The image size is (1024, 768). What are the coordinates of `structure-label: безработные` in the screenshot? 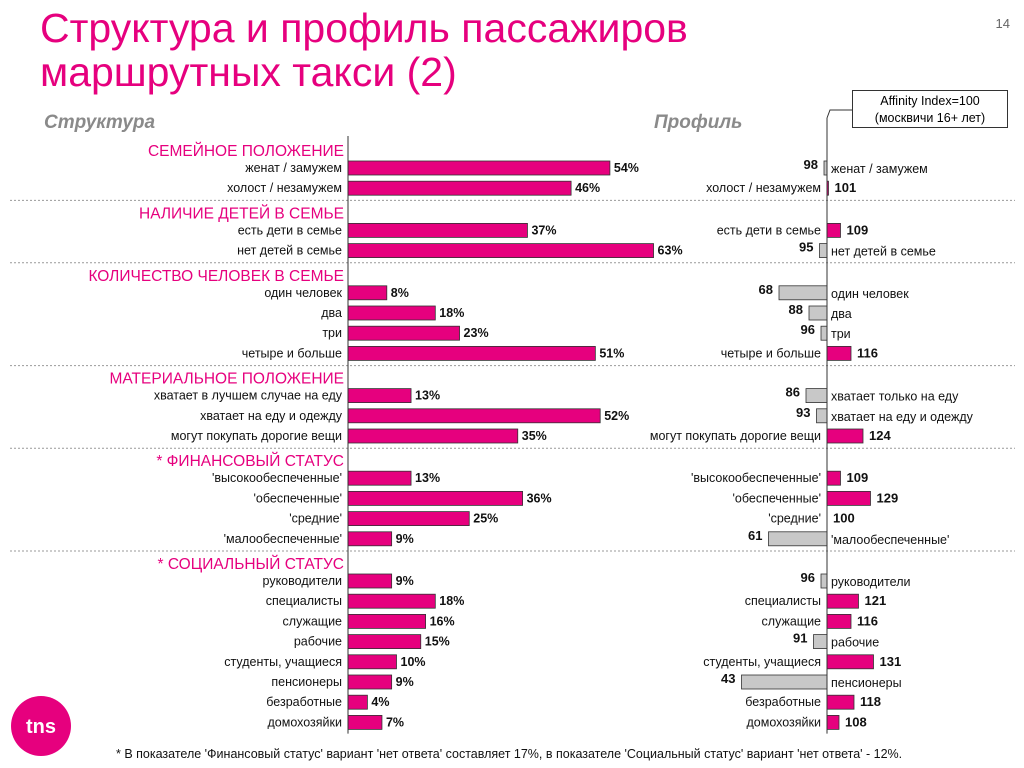 It's located at (304, 702).